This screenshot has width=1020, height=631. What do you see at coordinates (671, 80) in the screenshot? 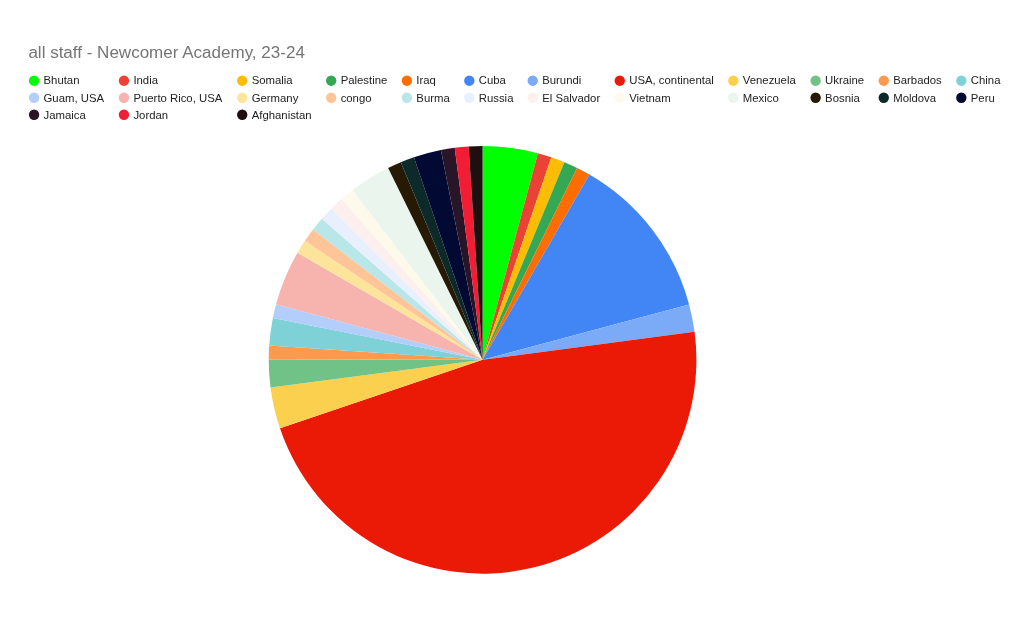
I see `legend-label: USA, continental` at bounding box center [671, 80].